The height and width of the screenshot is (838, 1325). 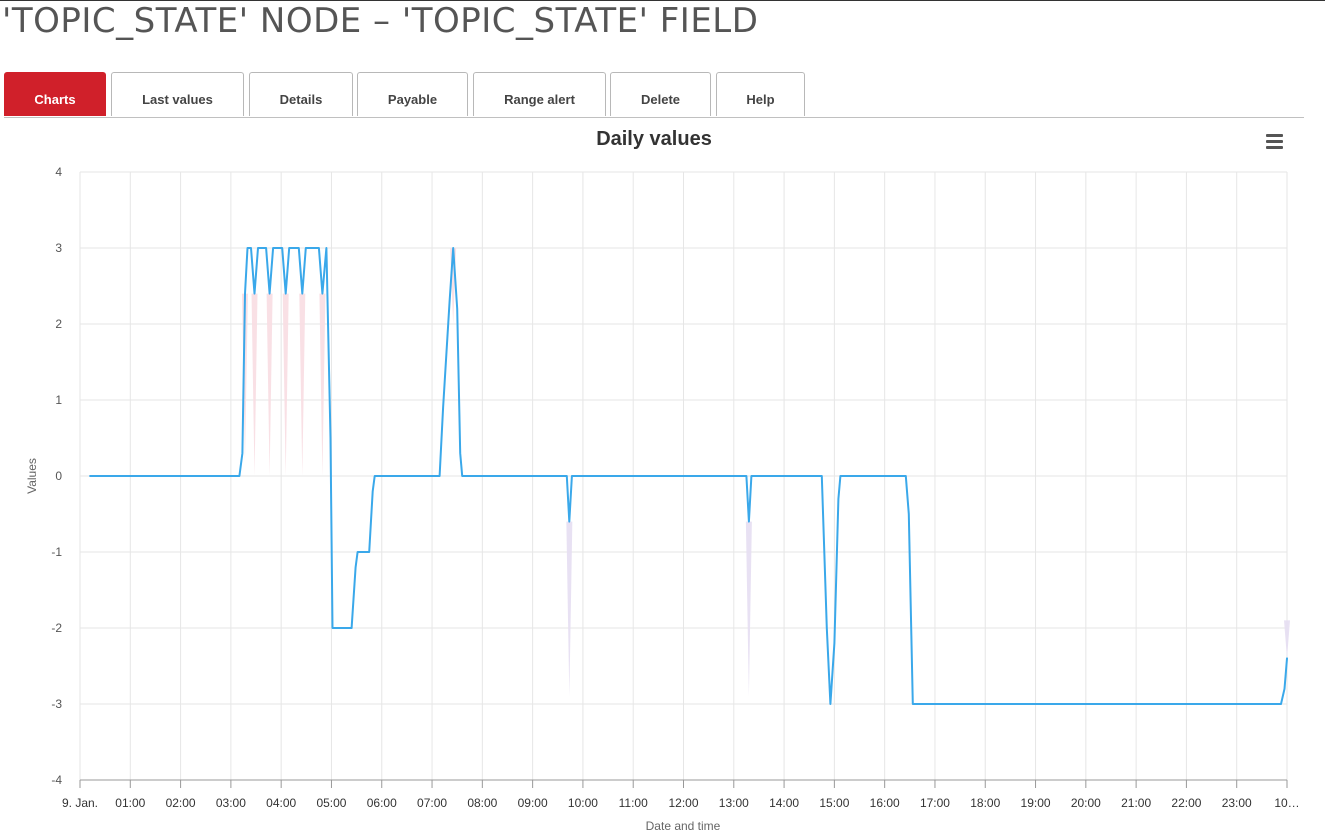 I want to click on x-tick-label: 01:00, so click(x=130, y=803).